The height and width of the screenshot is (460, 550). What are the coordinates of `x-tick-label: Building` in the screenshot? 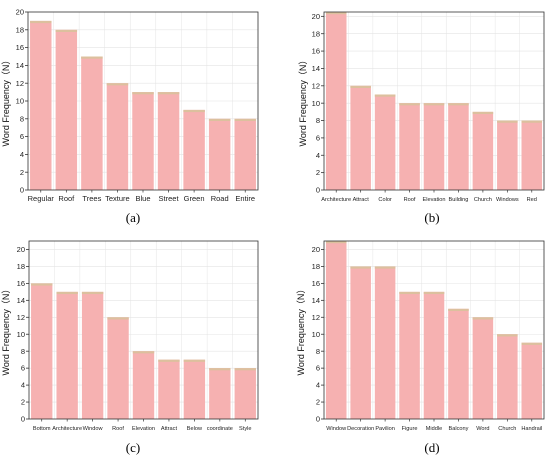 It's located at (458, 200).